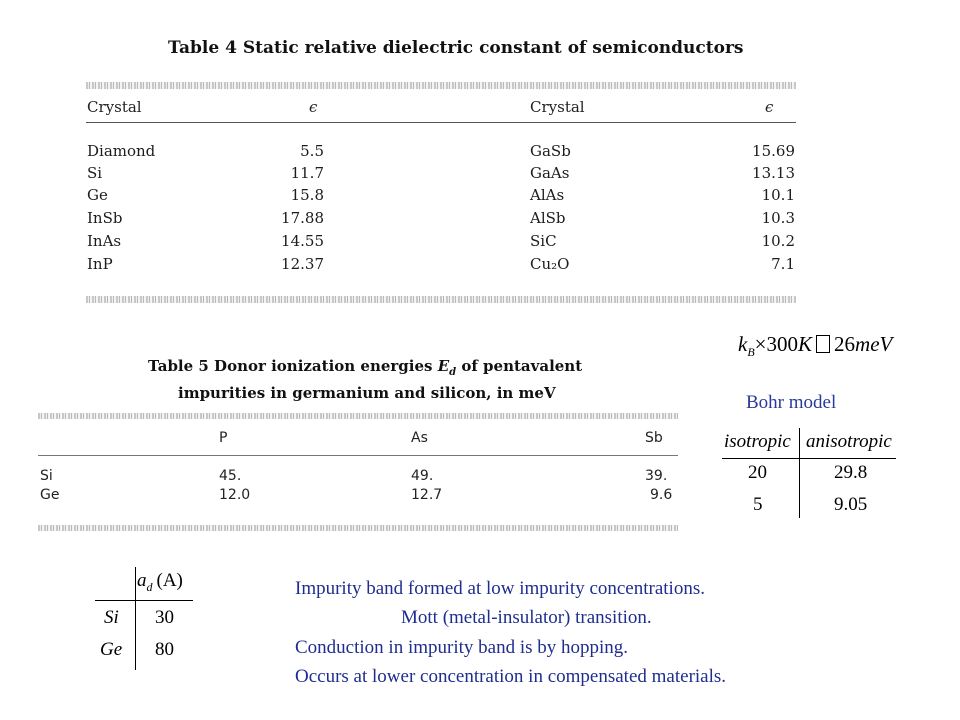  What do you see at coordinates (358, 416) in the screenshot?
I see `table5-top-border` at bounding box center [358, 416].